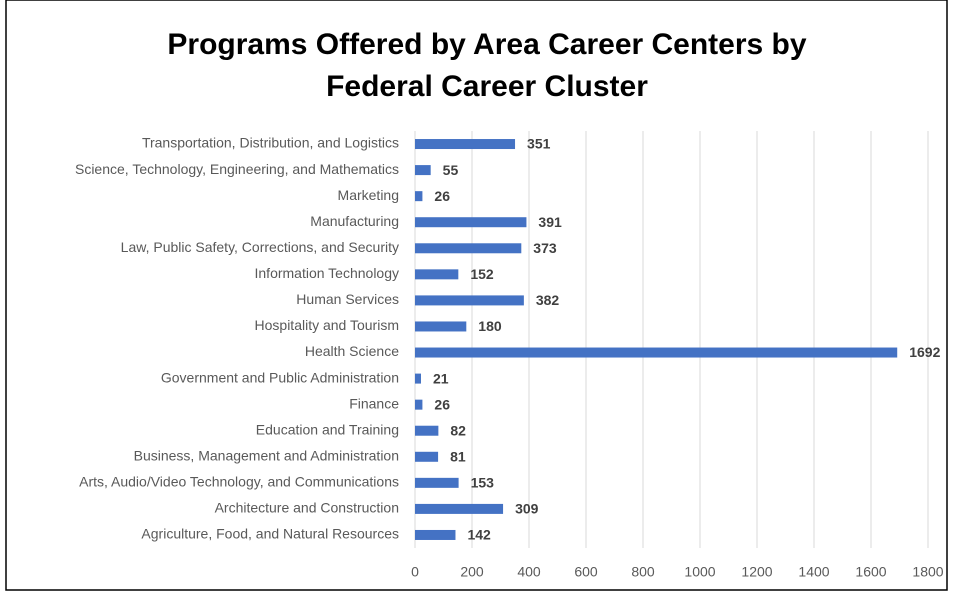  Describe the element at coordinates (451, 170) in the screenshot. I see `value-label: 55` at that location.